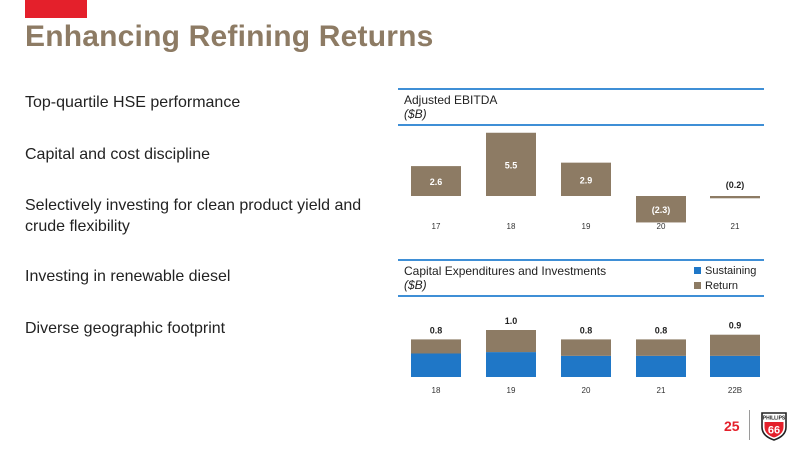 Image resolution: width=800 pixels, height=450 pixels. I want to click on ebitda-x-tick: 17, so click(436, 226).